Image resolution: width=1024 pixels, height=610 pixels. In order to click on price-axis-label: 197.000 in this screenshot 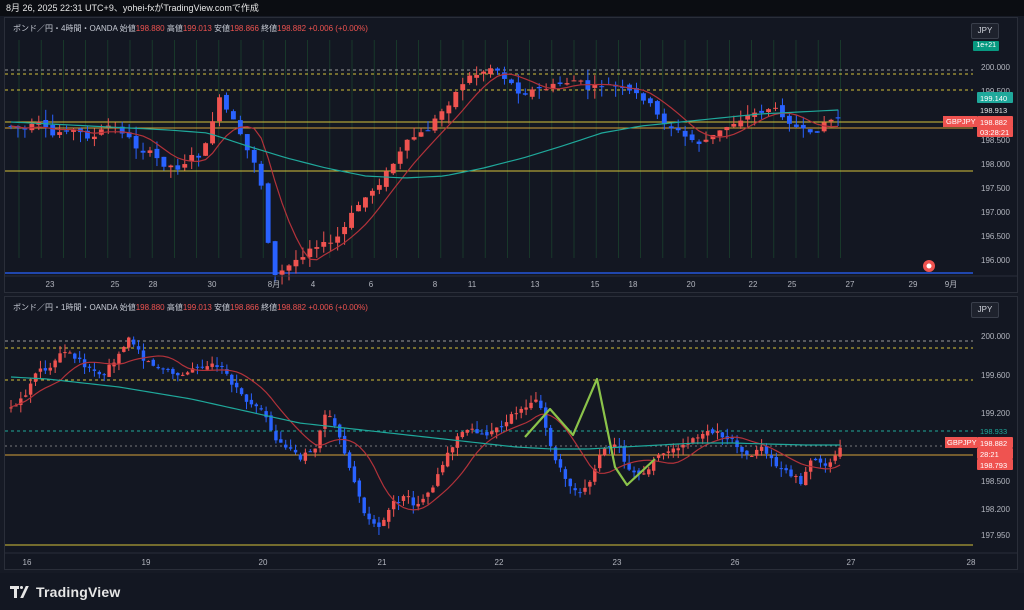, I will do `click(995, 212)`.